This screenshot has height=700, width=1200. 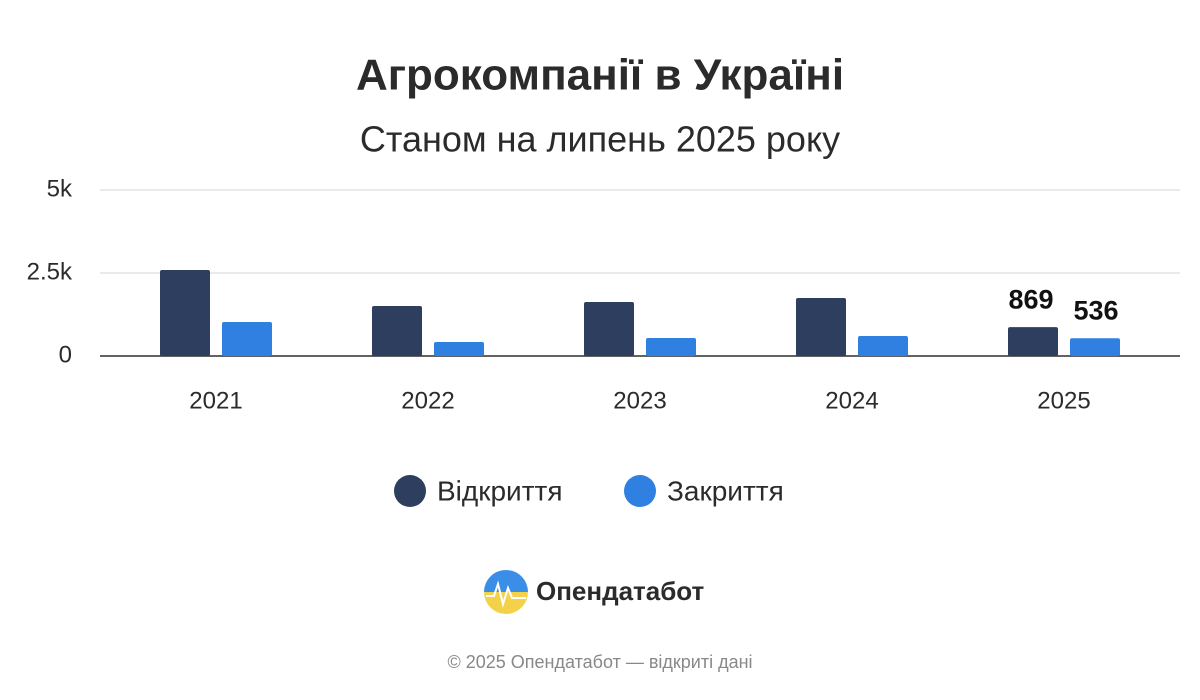 I want to click on value-label: 869, so click(x=1030, y=299).